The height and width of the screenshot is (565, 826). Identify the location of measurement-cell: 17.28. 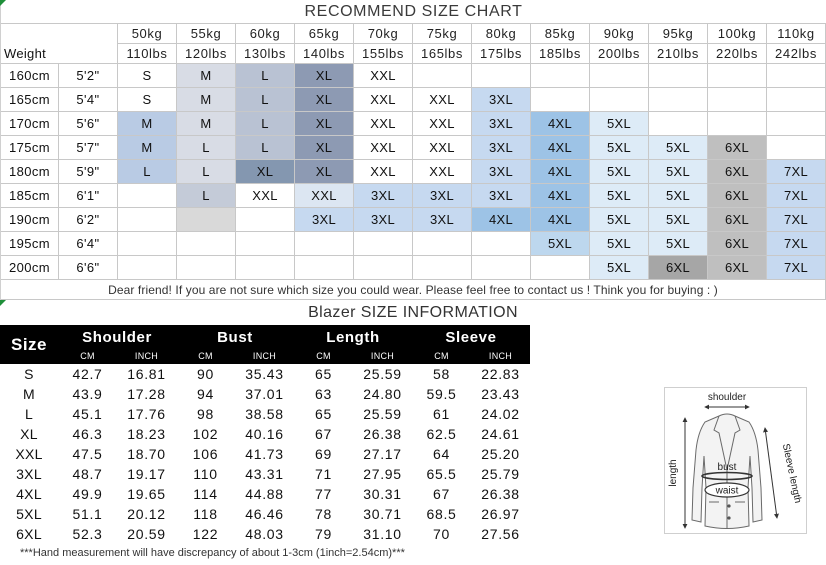
(146, 394).